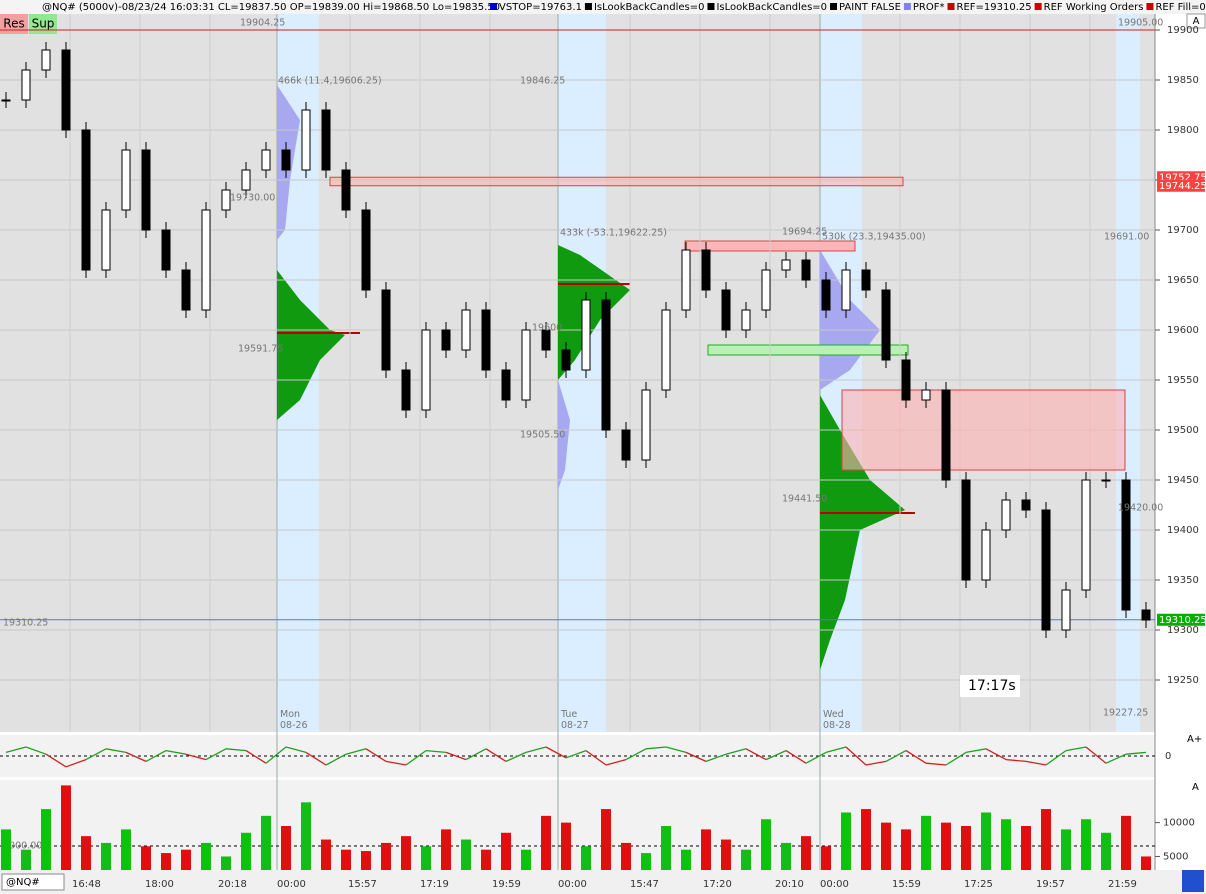 The image size is (1206, 894). I want to click on session-label: Mon 08-26, so click(294, 720).